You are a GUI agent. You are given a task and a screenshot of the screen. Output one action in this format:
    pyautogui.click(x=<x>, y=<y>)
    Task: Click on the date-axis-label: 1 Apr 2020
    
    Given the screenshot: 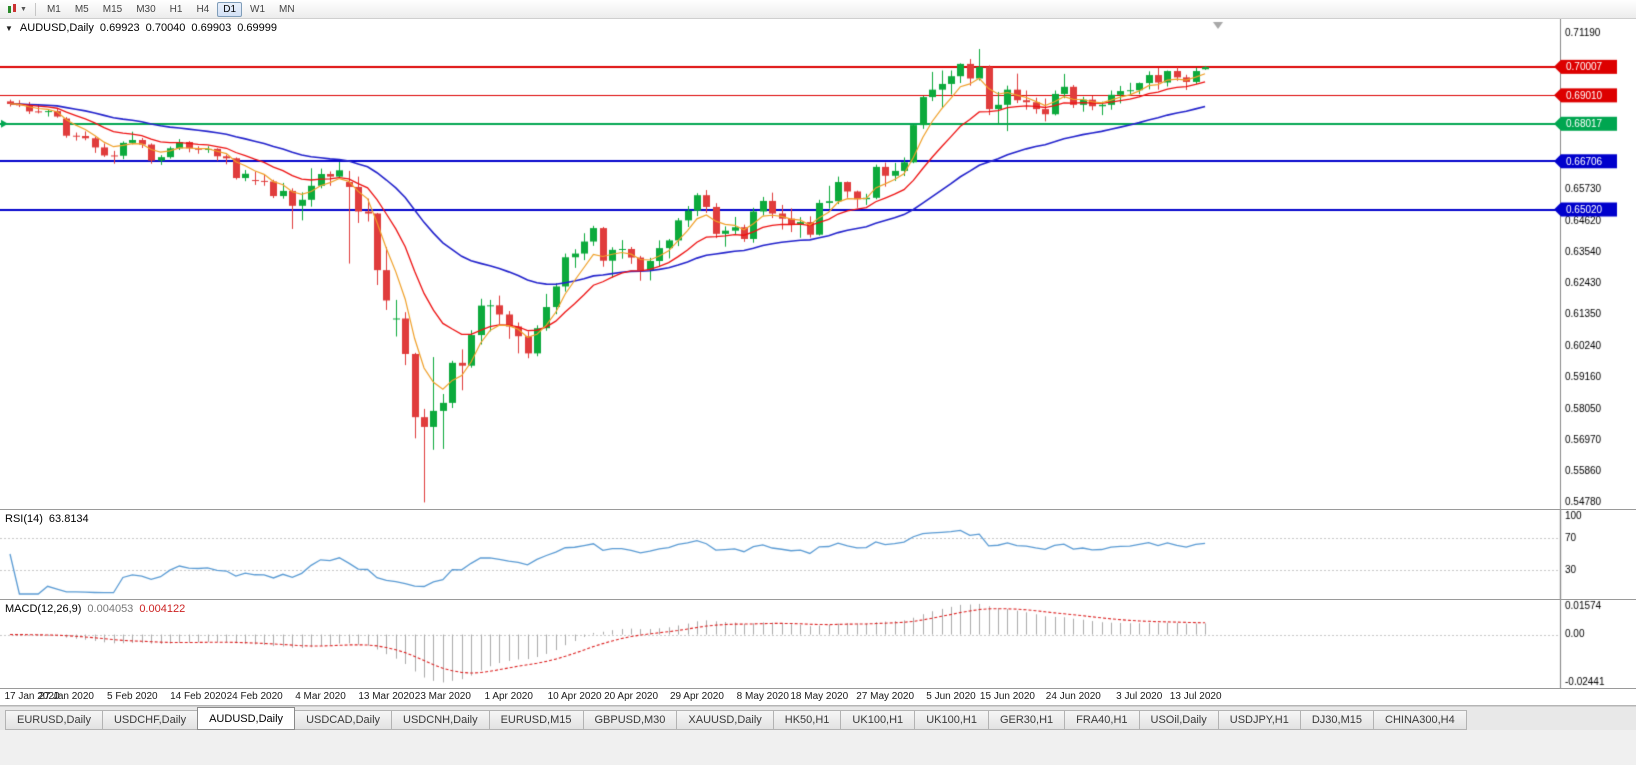 What is the action you would take?
    pyautogui.click(x=508, y=696)
    